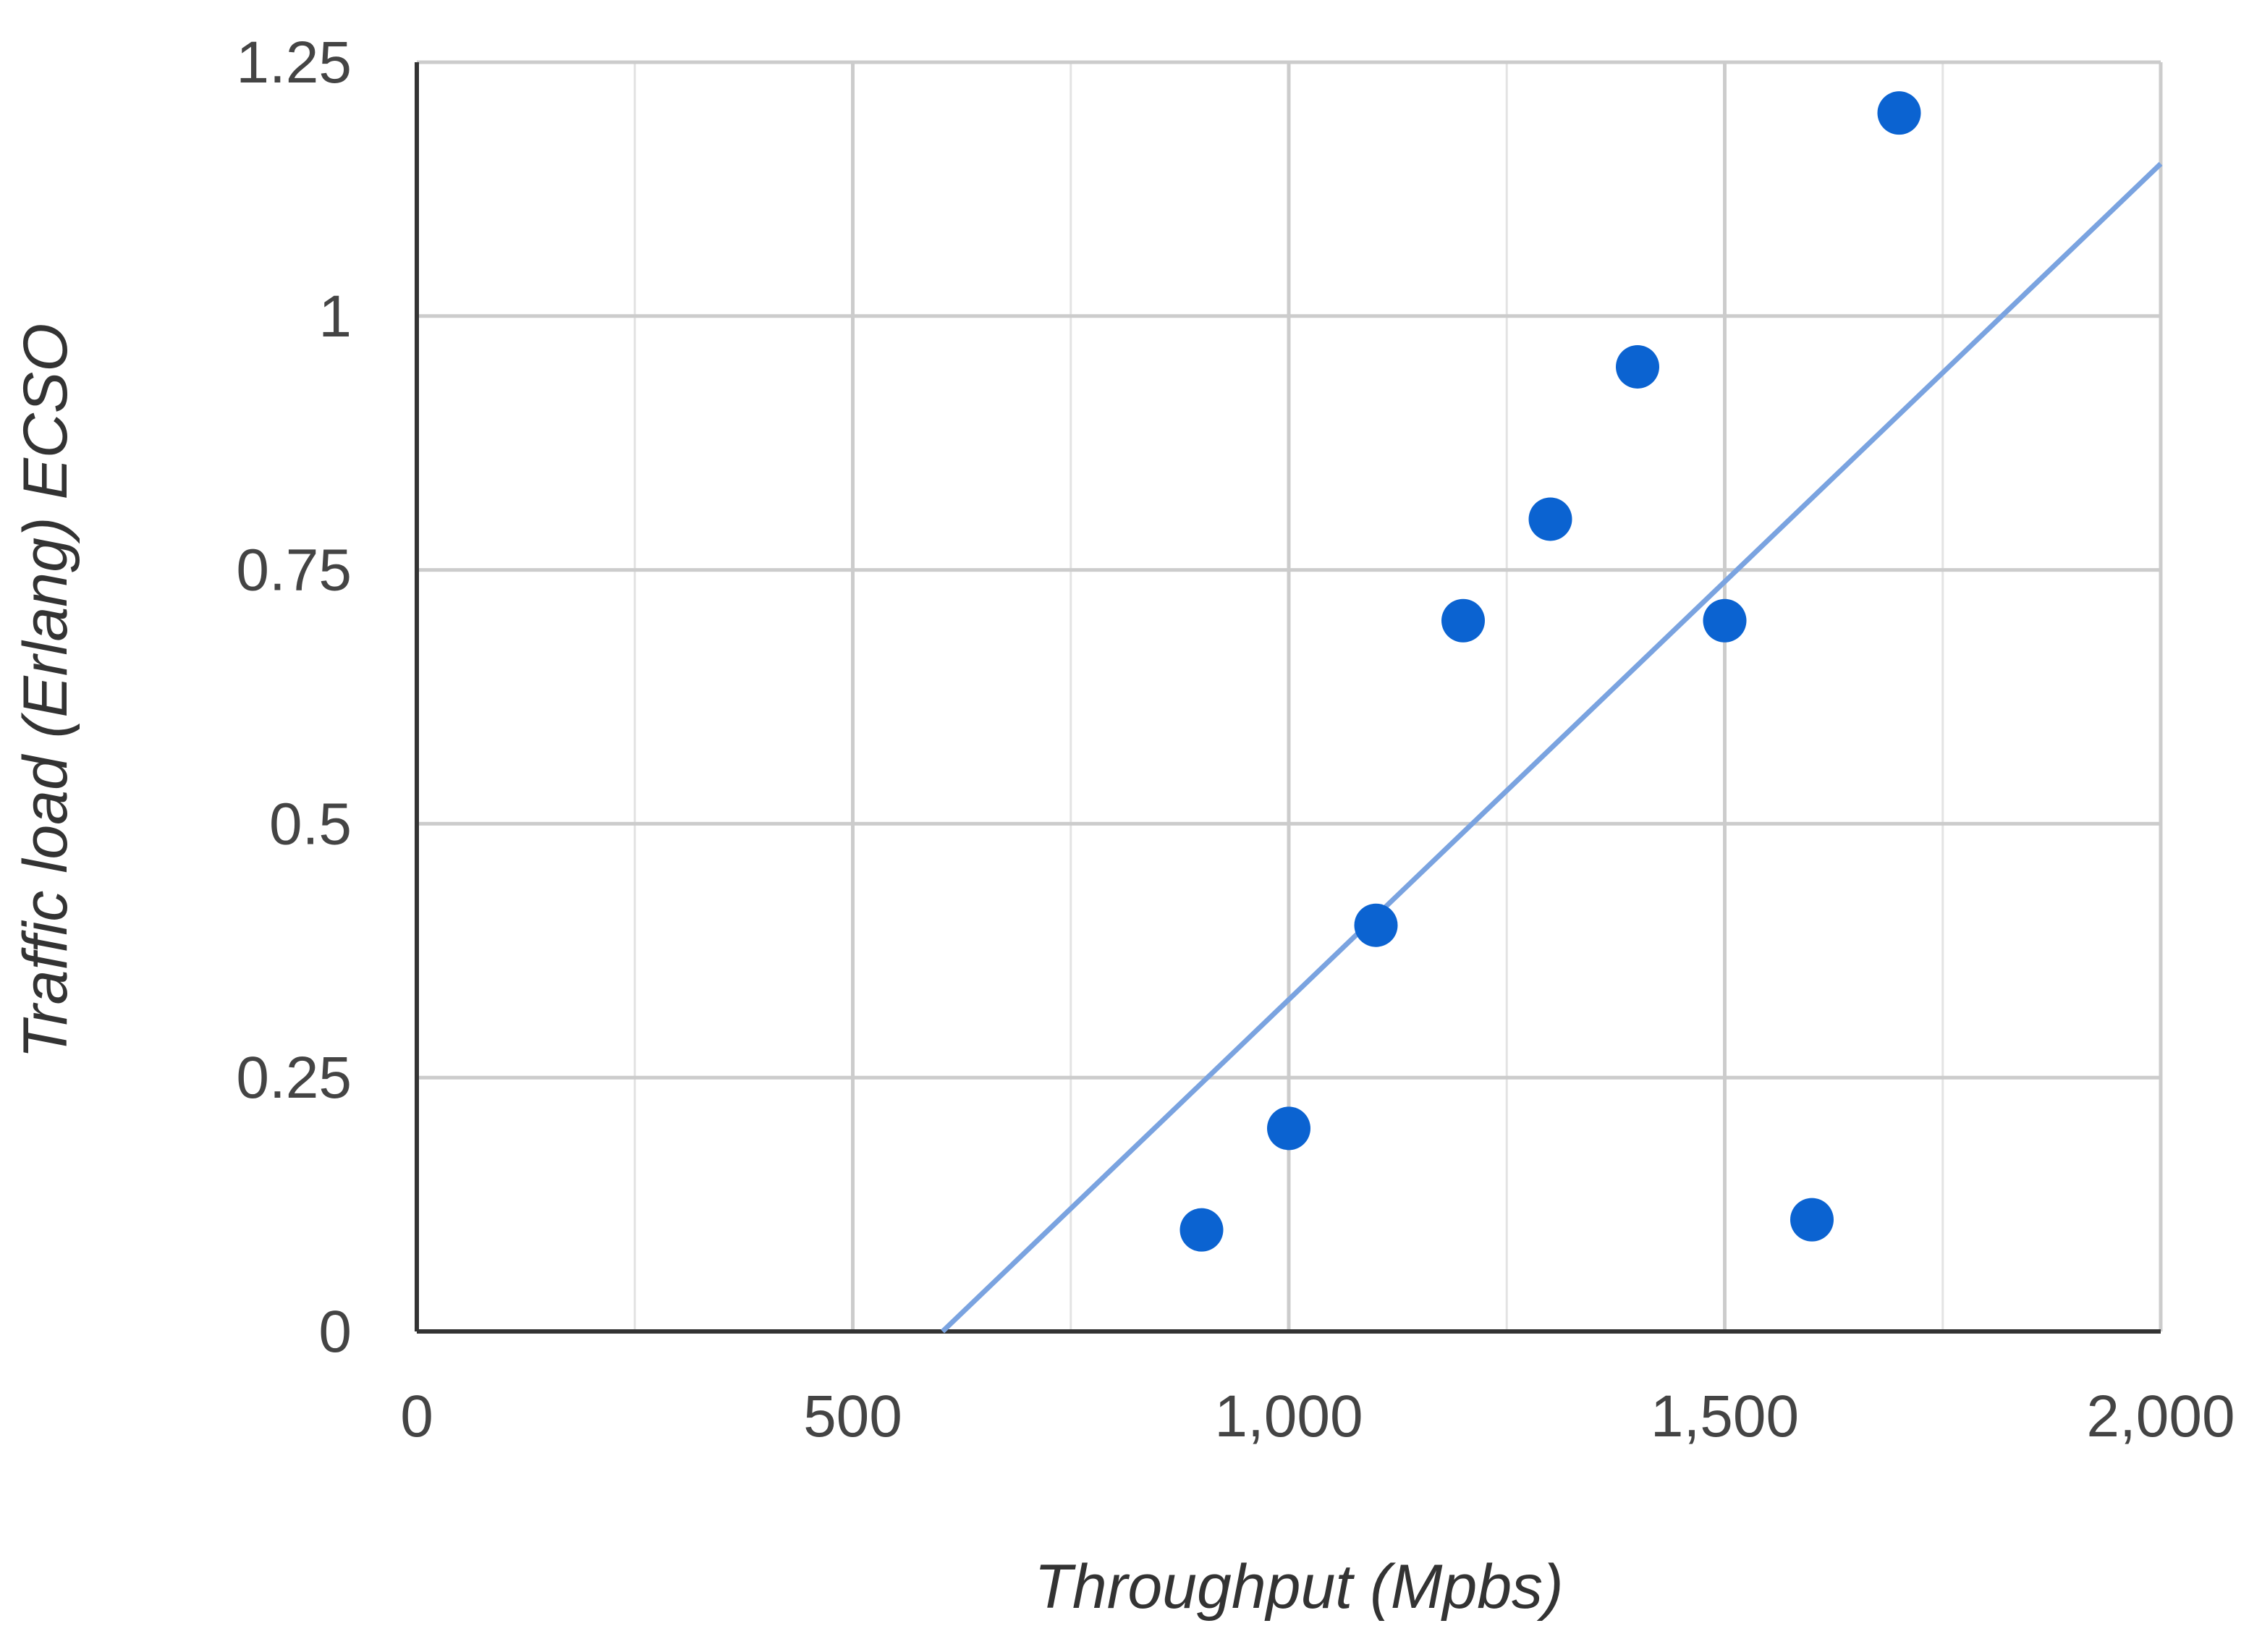 The height and width of the screenshot is (1652, 2249). What do you see at coordinates (1725, 1416) in the screenshot?
I see `x-tick-label: 1,500` at bounding box center [1725, 1416].